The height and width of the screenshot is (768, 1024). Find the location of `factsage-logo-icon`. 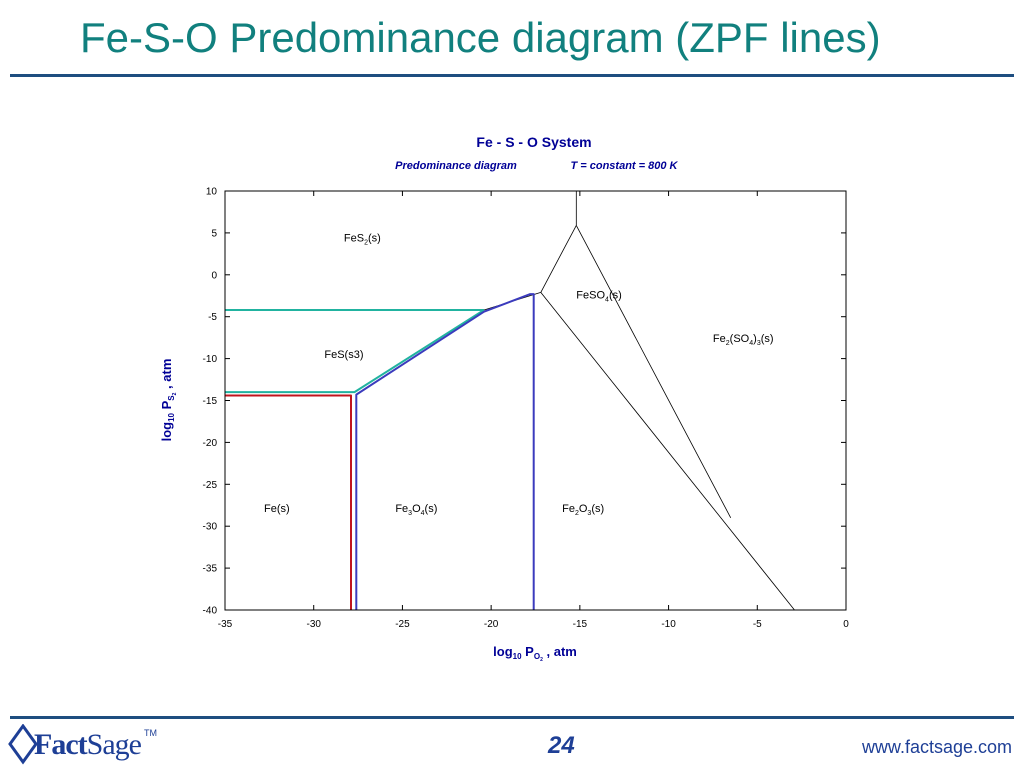

factsage-logo-icon is located at coordinates (23, 744).